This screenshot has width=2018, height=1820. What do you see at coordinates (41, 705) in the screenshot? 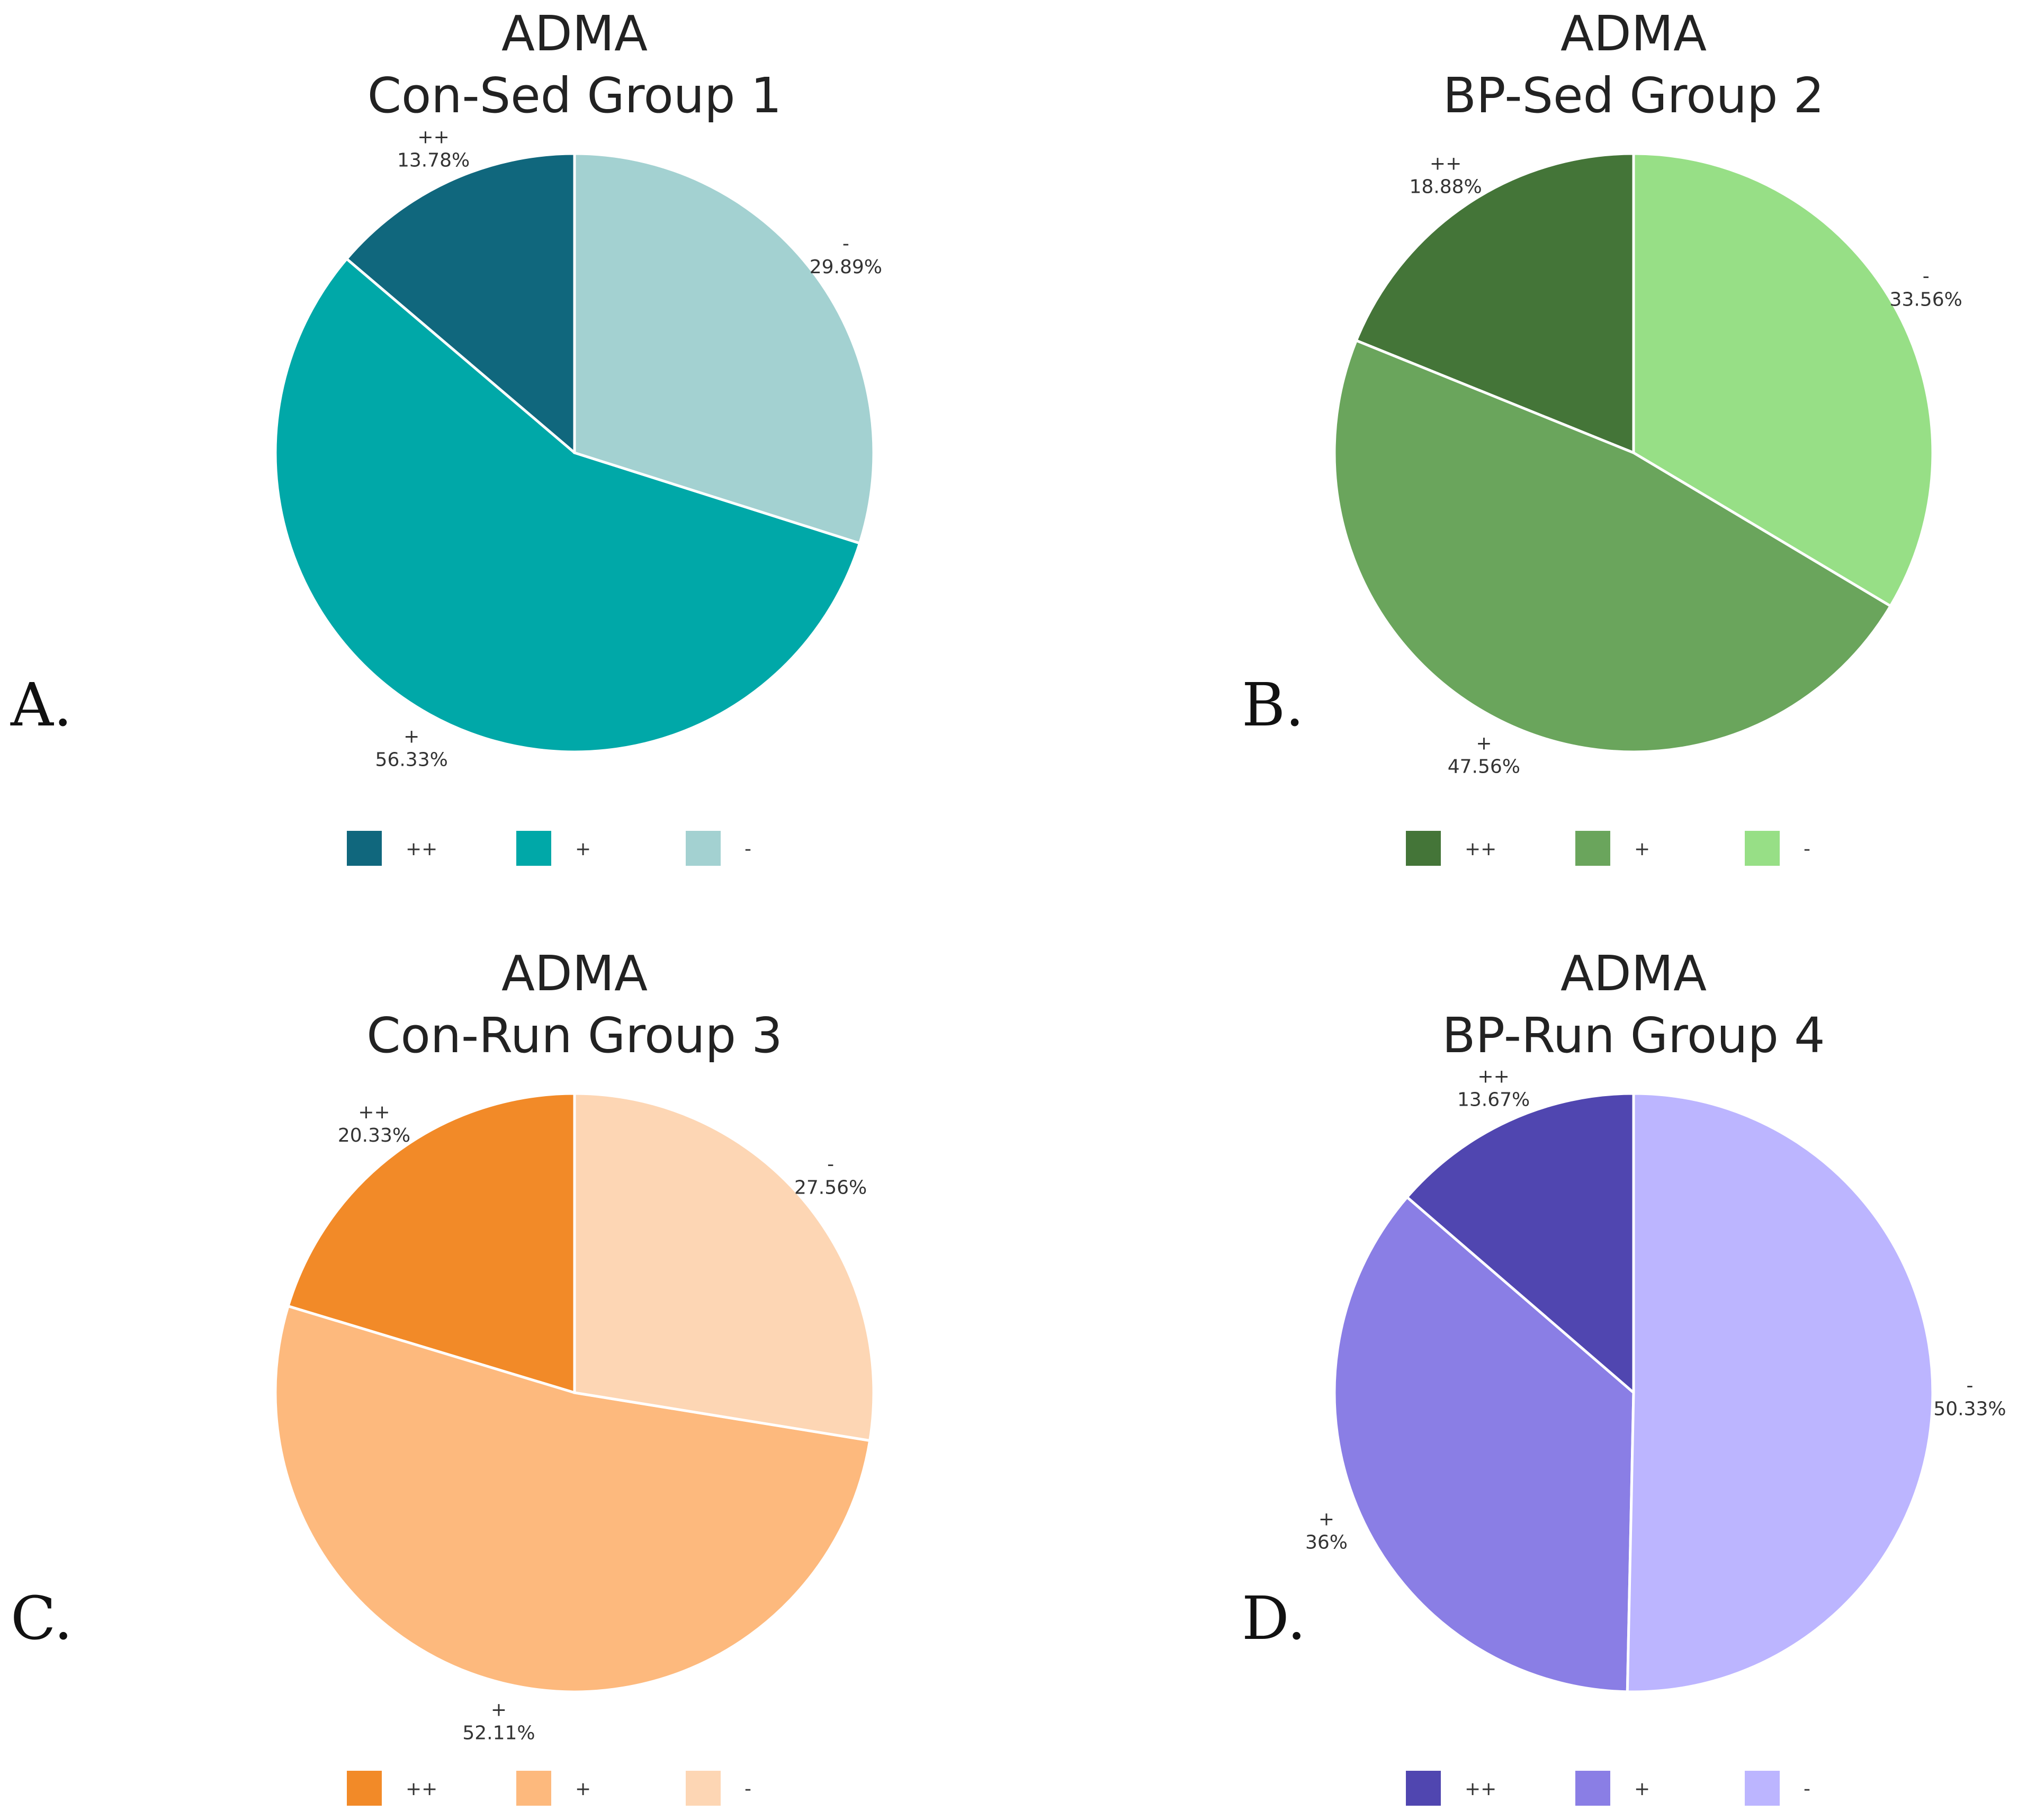
I see `panel-letter: A.` at bounding box center [41, 705].